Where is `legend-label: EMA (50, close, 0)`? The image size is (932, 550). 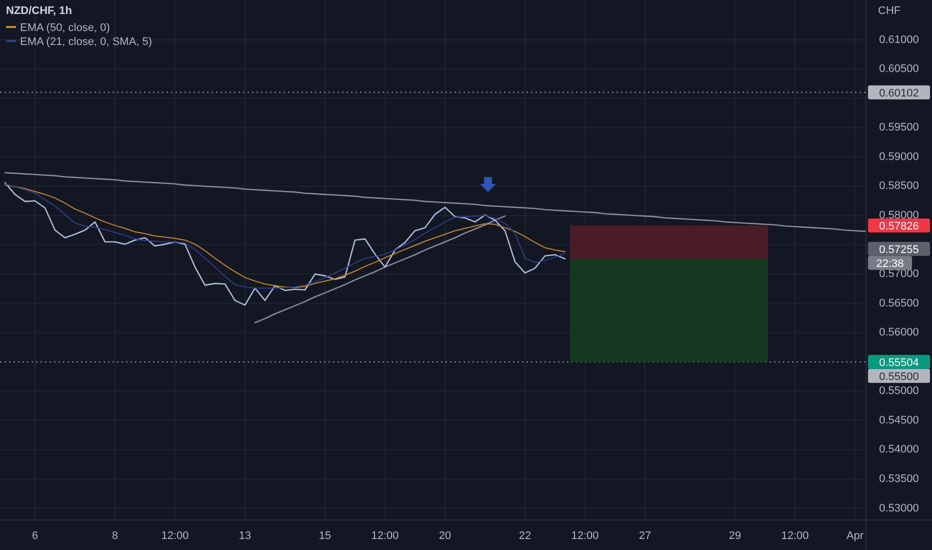 legend-label: EMA (50, close, 0) is located at coordinates (65, 28).